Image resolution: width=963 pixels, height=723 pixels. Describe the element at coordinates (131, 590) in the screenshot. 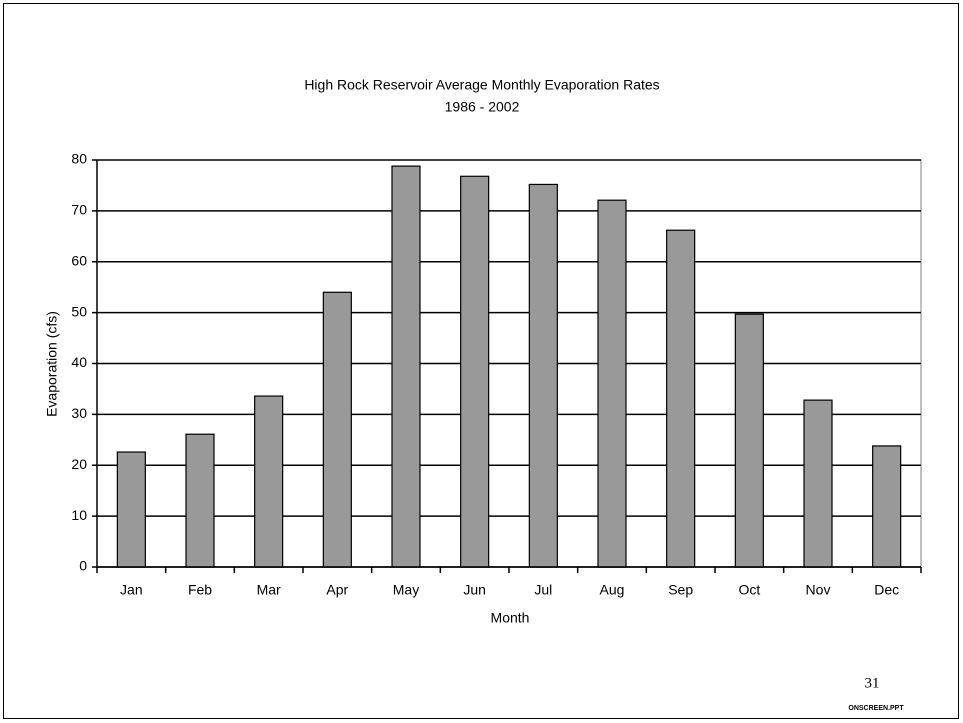

I see `x-tick-label: Jan` at that location.